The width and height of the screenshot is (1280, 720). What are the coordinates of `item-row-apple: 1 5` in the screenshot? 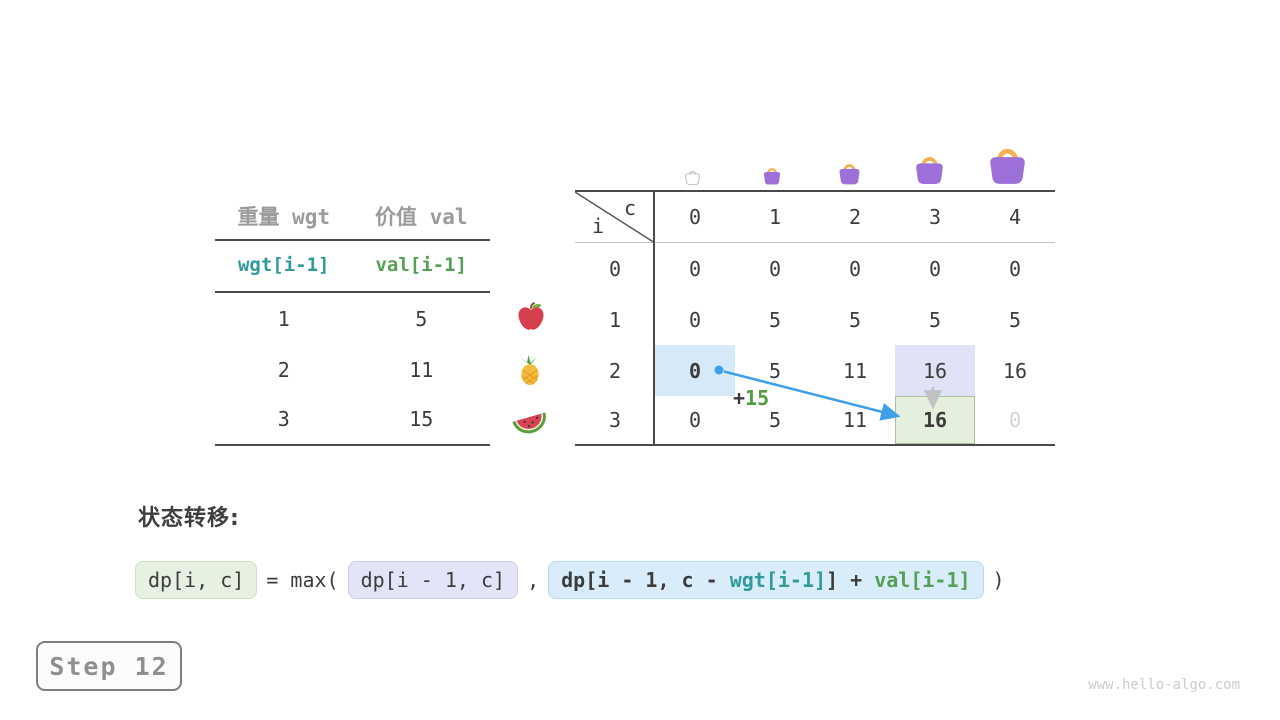 It's located at (352, 318).